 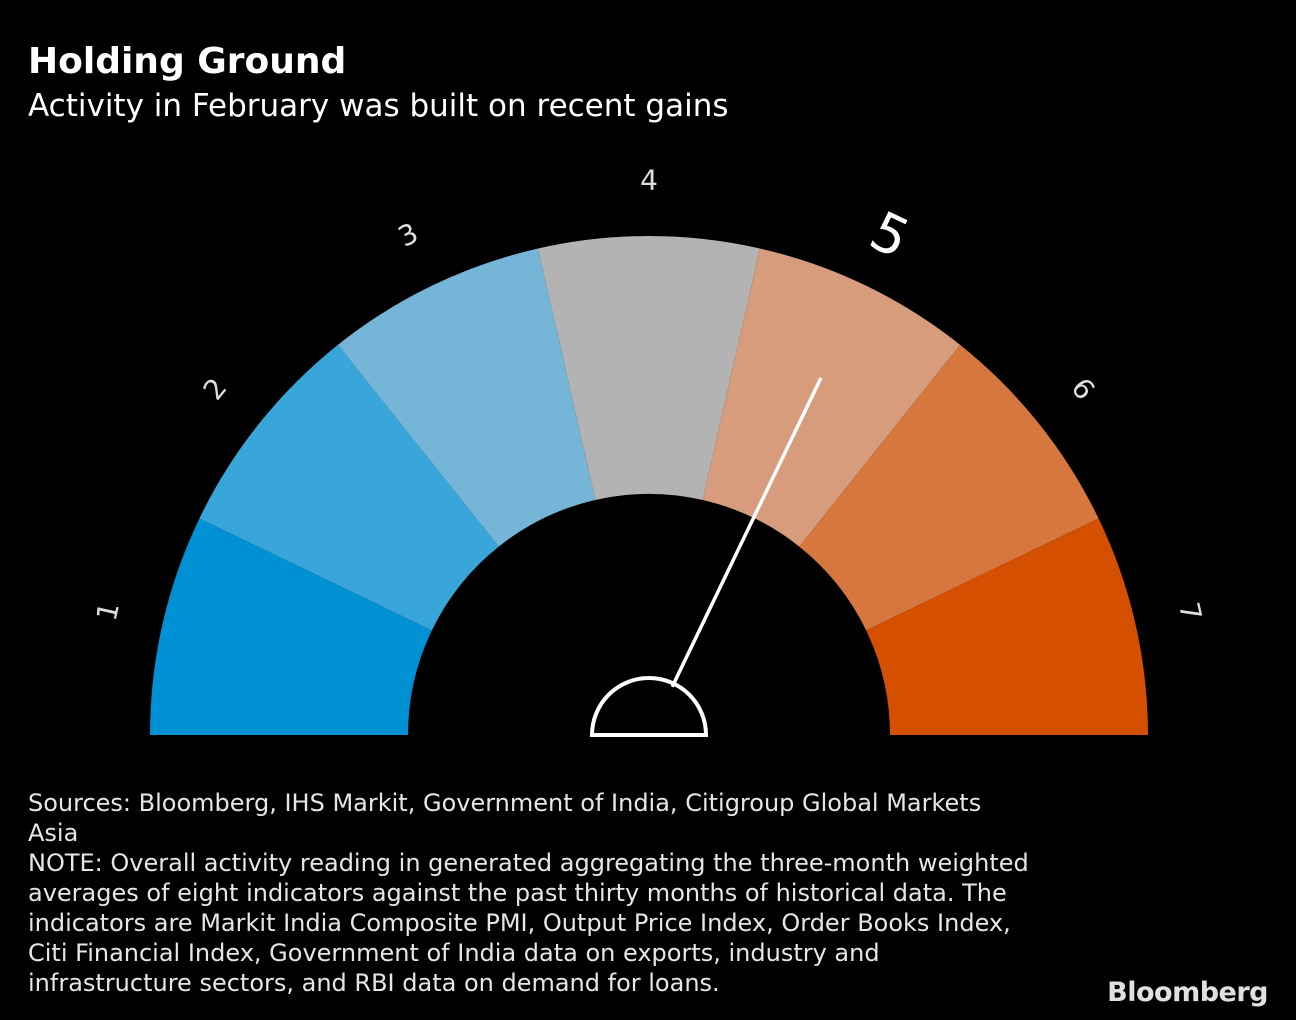 I want to click on gauge-needle, so click(x=747, y=532).